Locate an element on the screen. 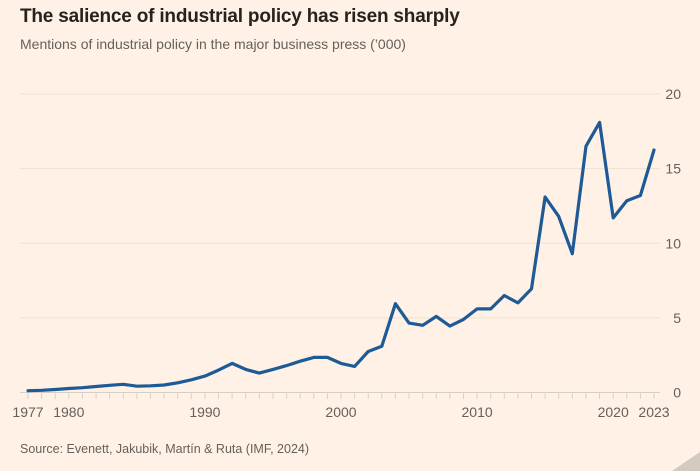  y-axis-label-20: 20 is located at coordinates (673, 94).